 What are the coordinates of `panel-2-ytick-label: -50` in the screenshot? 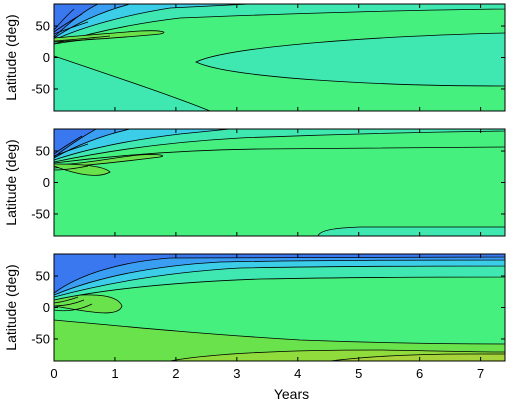 It's located at (40, 213).